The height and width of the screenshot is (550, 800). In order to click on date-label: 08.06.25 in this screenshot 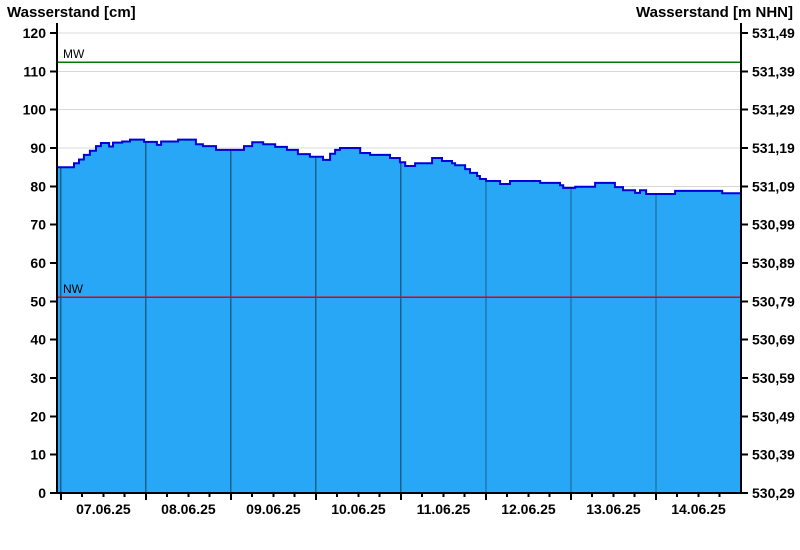, I will do `click(188, 509)`.